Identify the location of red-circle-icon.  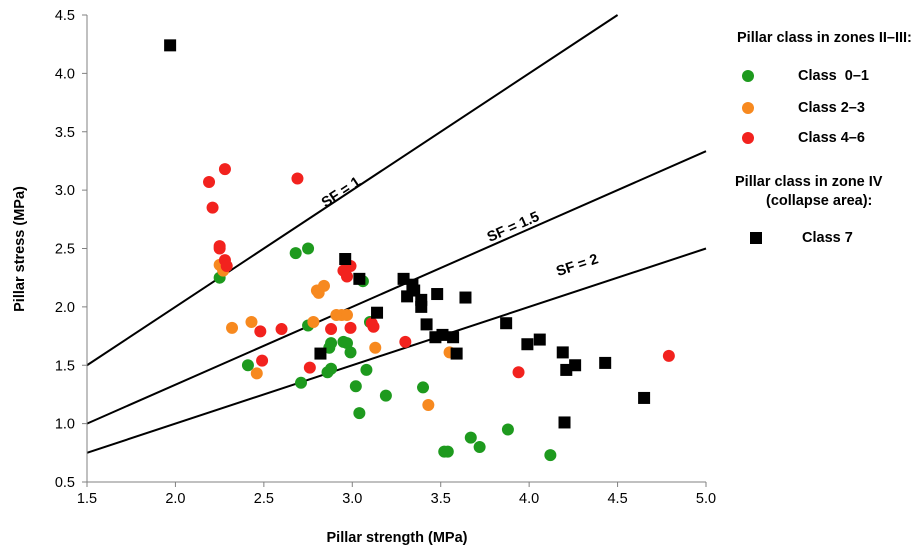
(748, 138).